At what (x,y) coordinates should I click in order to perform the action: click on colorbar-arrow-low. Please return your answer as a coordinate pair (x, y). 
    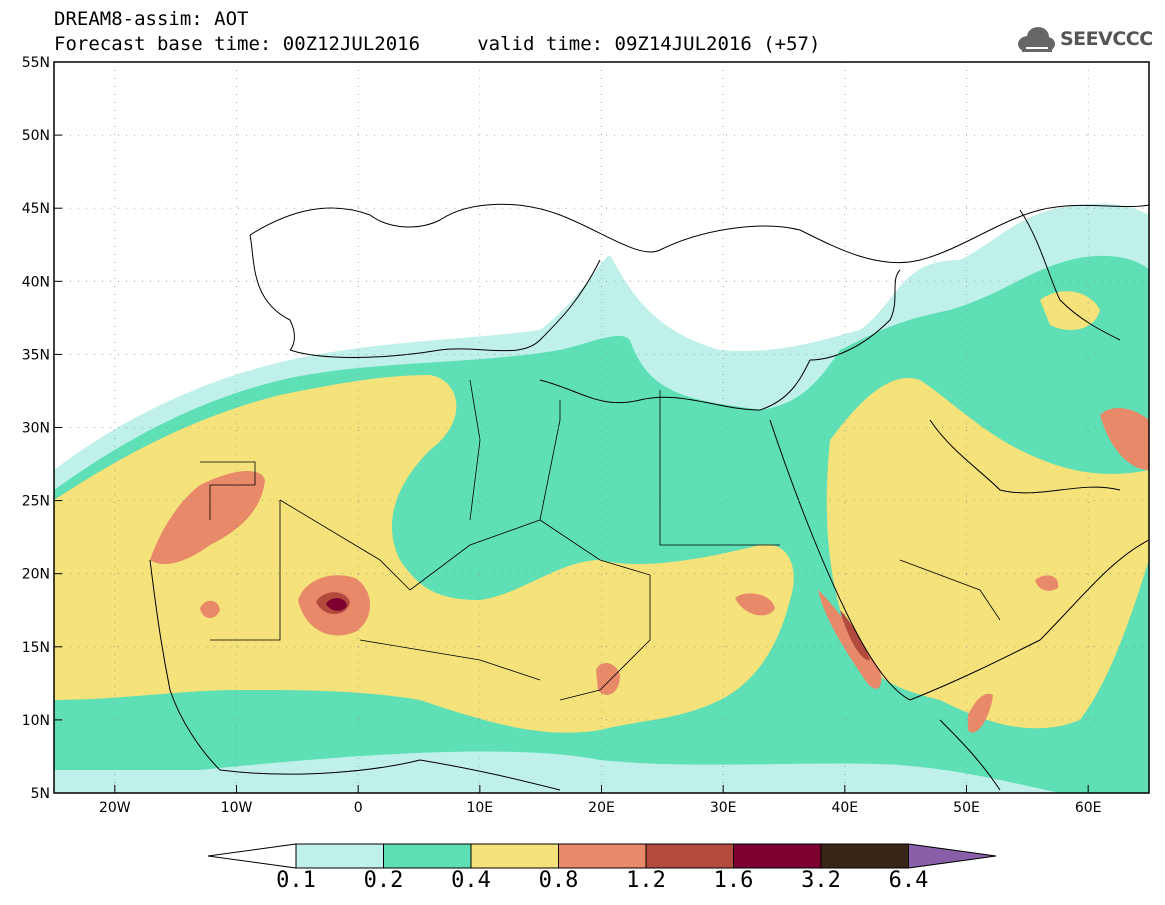
    Looking at the image, I should click on (252, 856).